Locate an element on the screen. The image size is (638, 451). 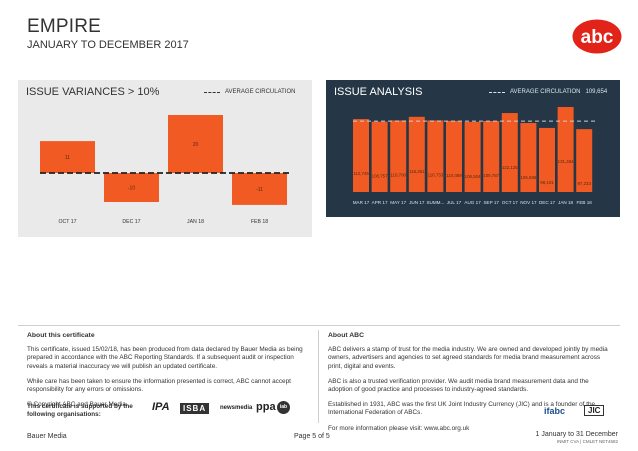
analysis-bar-label: 99,101 is located at coordinates (547, 182).